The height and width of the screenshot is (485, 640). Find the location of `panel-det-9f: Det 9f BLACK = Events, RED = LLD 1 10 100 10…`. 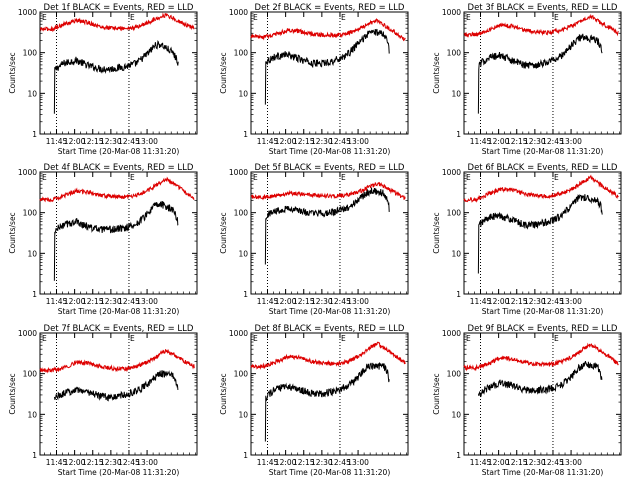

panel-det-9f: Det 9f BLACK = Events, RED = LLD 1 10 100 10… is located at coordinates (527, 400).